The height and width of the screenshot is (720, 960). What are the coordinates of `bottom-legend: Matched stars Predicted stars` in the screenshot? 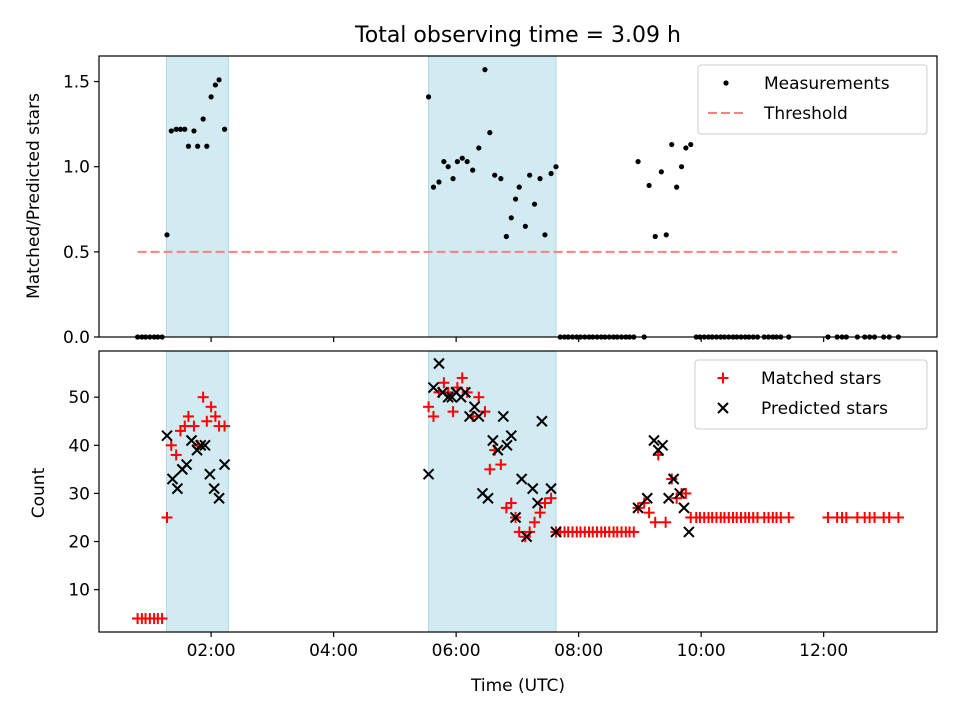 It's located at (811, 394).